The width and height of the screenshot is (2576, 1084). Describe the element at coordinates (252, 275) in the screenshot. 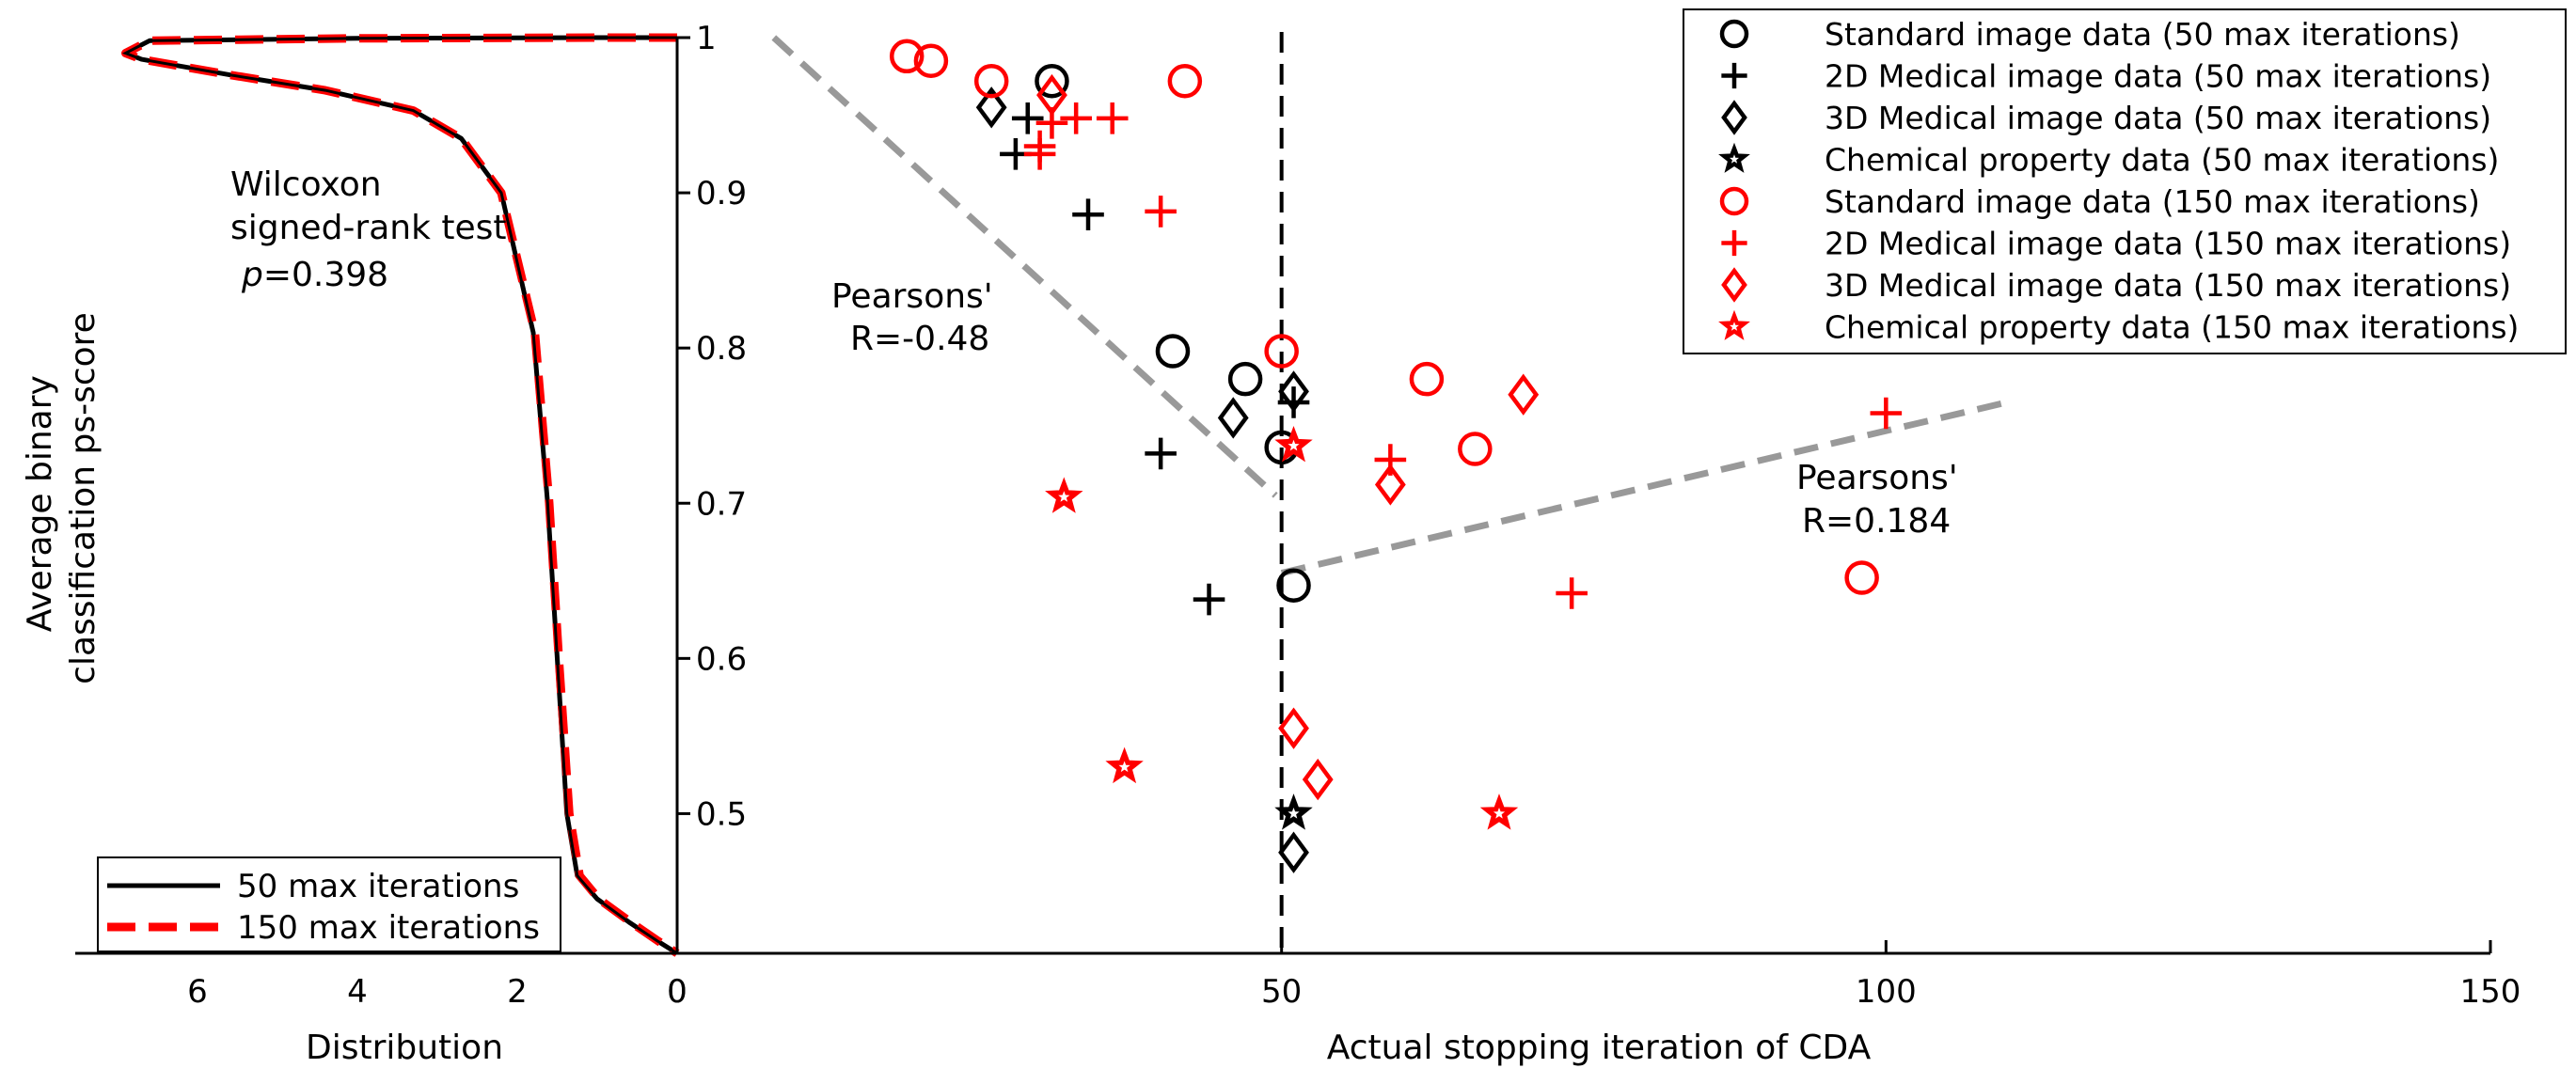

I see `p-symbol: p` at that location.